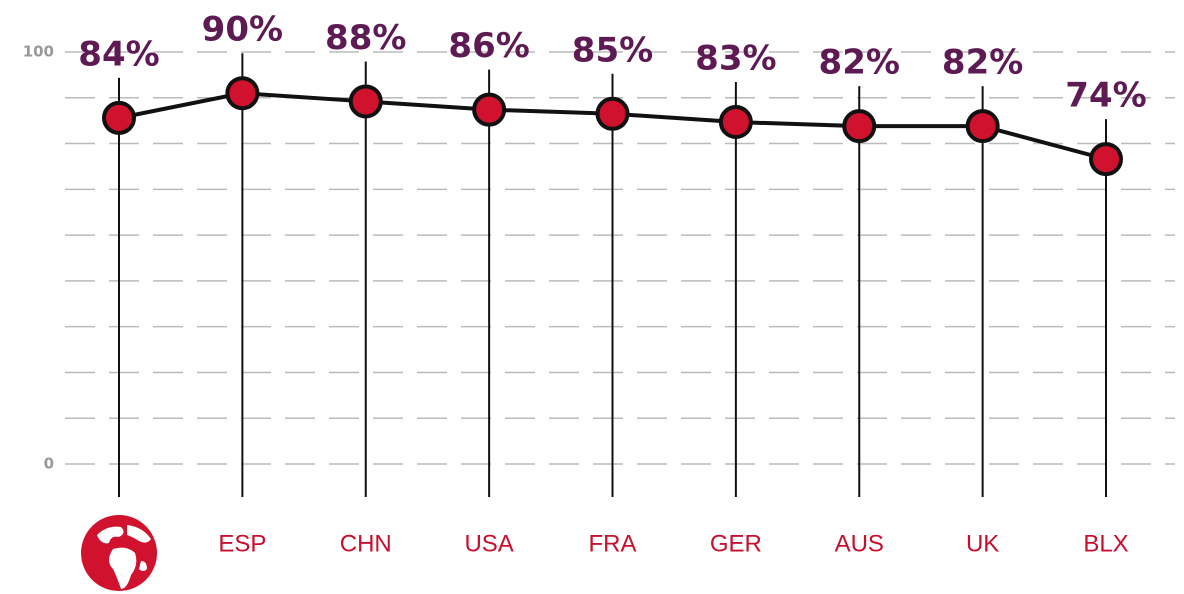 The width and height of the screenshot is (1184, 594). I want to click on x-tick-label: GER, so click(736, 543).